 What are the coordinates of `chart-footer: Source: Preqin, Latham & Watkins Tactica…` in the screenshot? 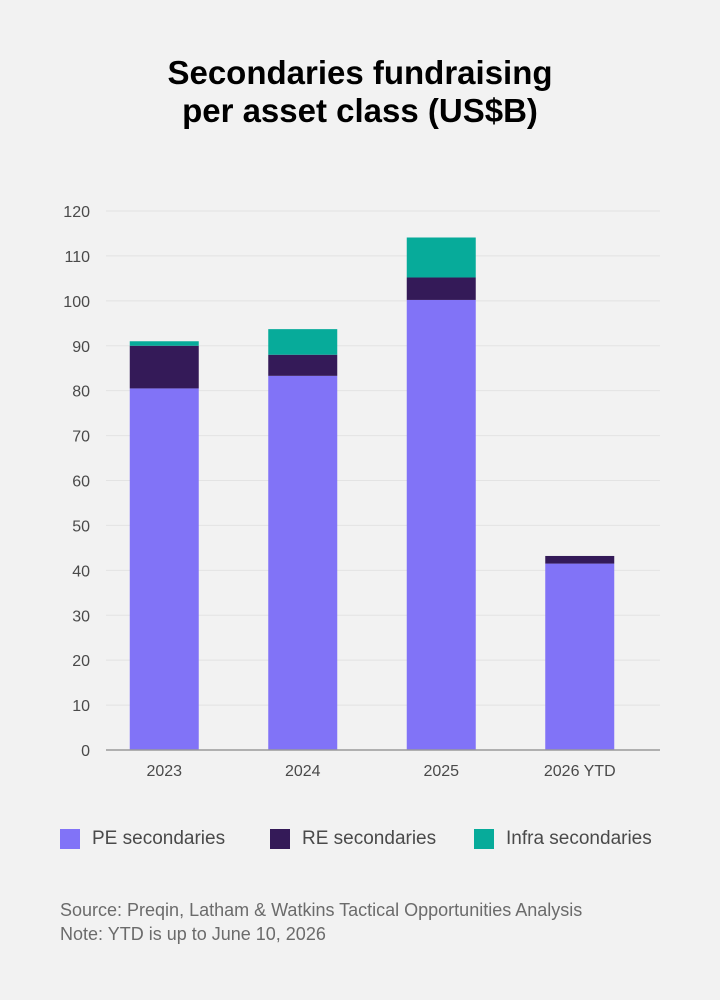 It's located at (380, 922).